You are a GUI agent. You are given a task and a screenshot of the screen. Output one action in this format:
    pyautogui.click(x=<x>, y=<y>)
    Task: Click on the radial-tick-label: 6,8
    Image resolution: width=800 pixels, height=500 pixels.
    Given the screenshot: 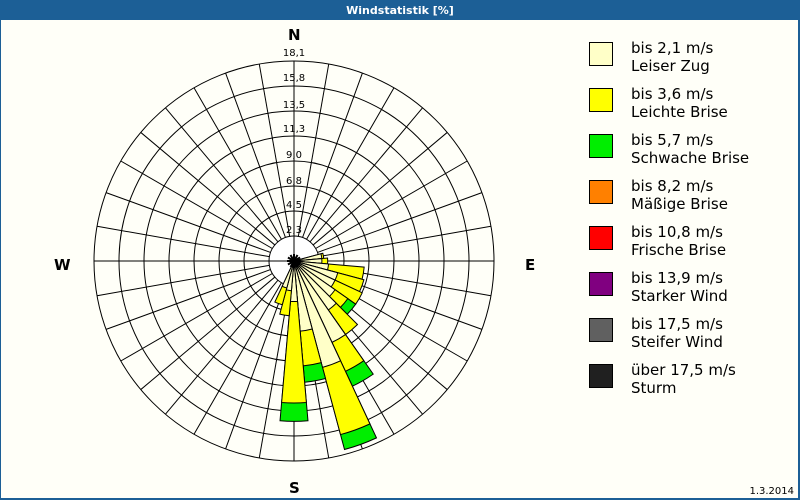 What is the action you would take?
    pyautogui.click(x=294, y=181)
    